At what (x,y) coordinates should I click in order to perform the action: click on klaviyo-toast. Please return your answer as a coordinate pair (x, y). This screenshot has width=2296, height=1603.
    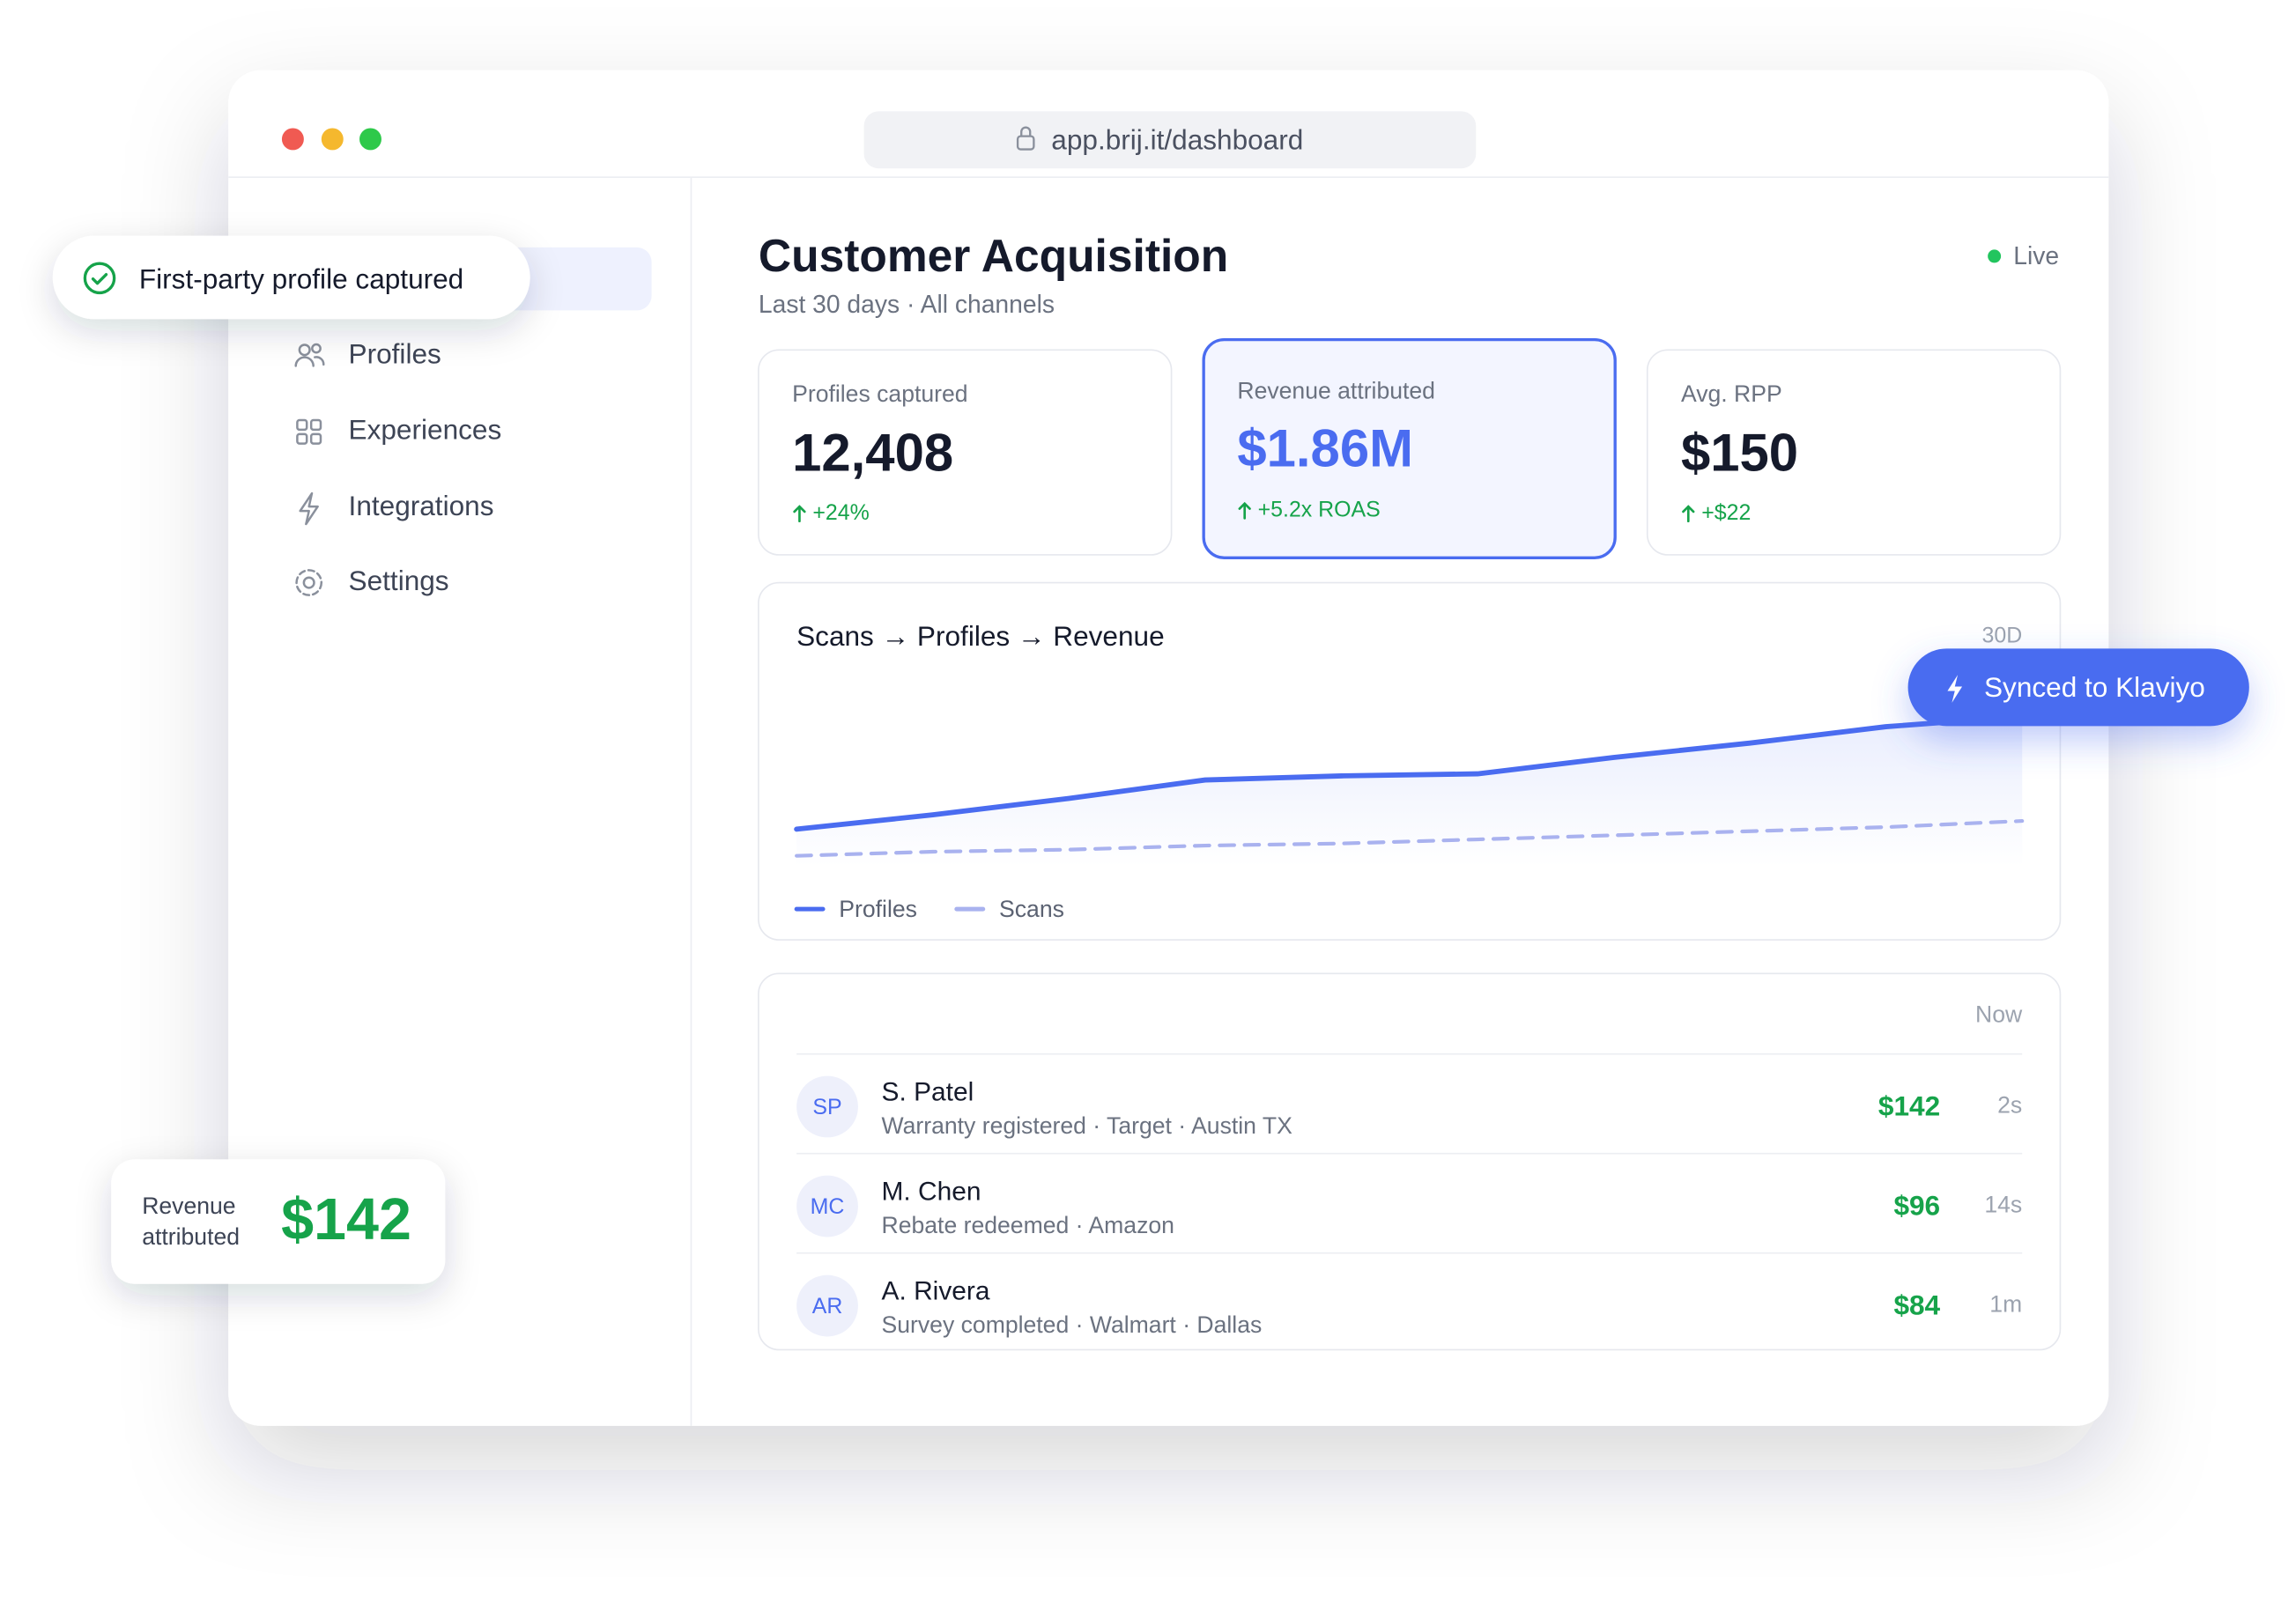
    Looking at the image, I should click on (2078, 687).